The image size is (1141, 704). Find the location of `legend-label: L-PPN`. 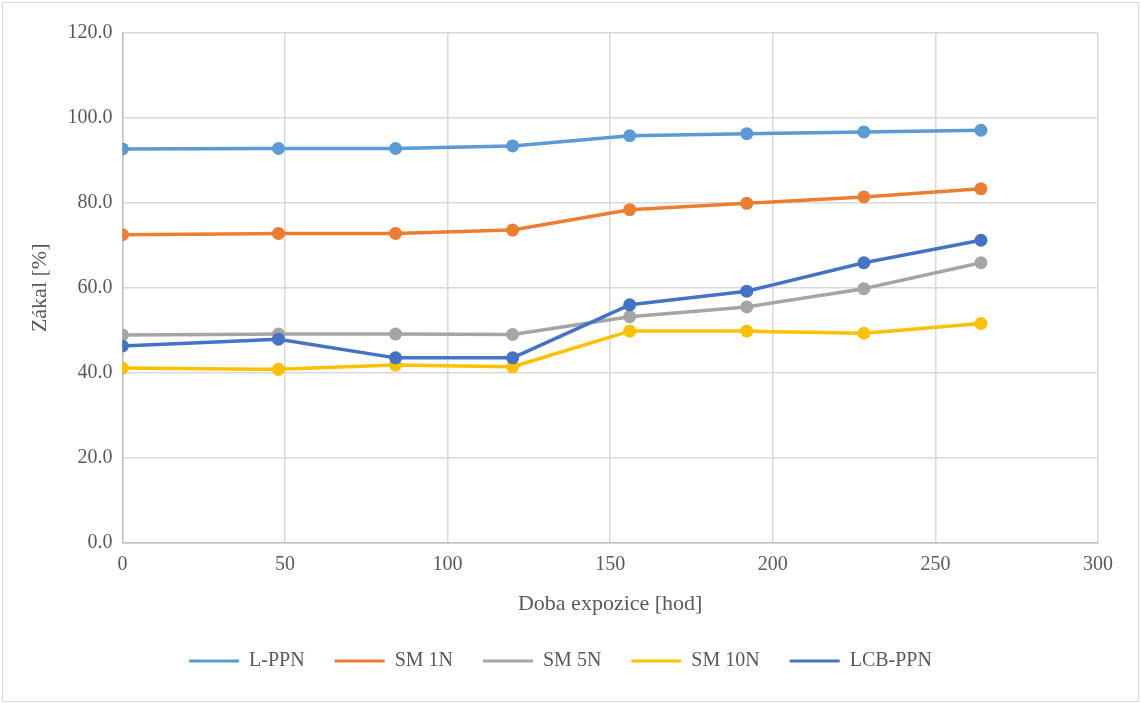

legend-label: L-PPN is located at coordinates (277, 659).